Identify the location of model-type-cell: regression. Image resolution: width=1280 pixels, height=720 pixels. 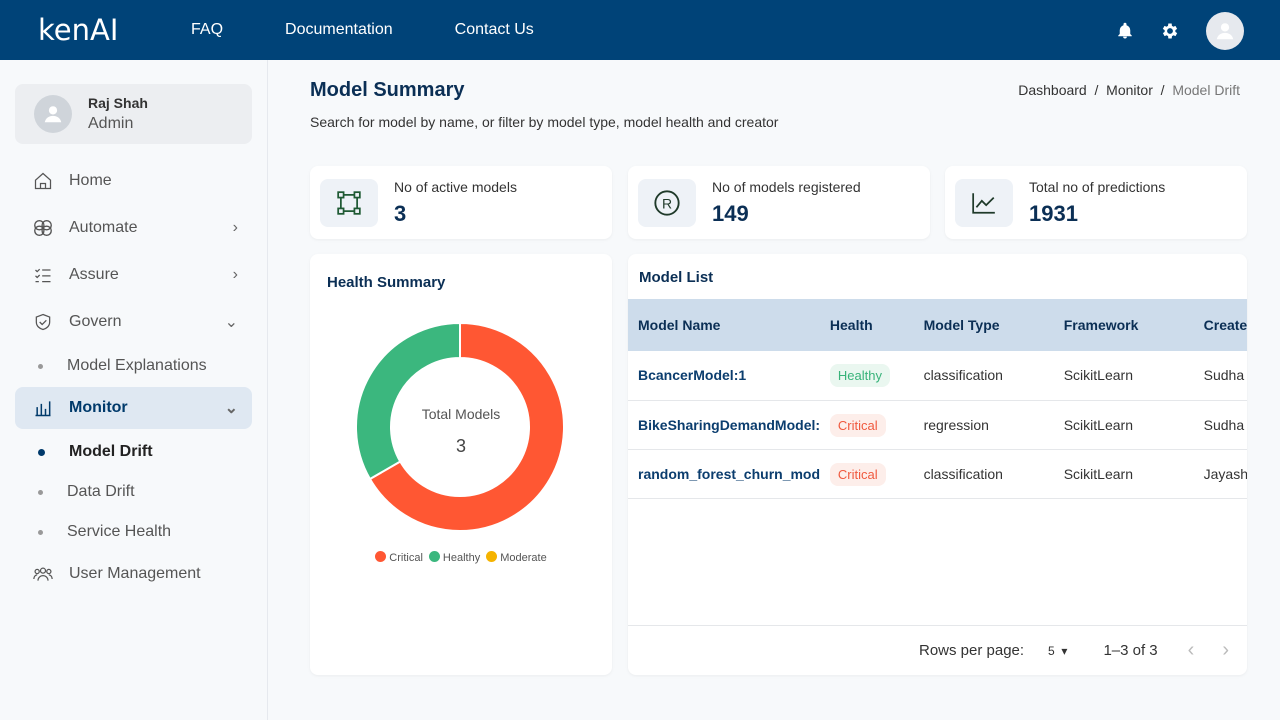
(983, 425).